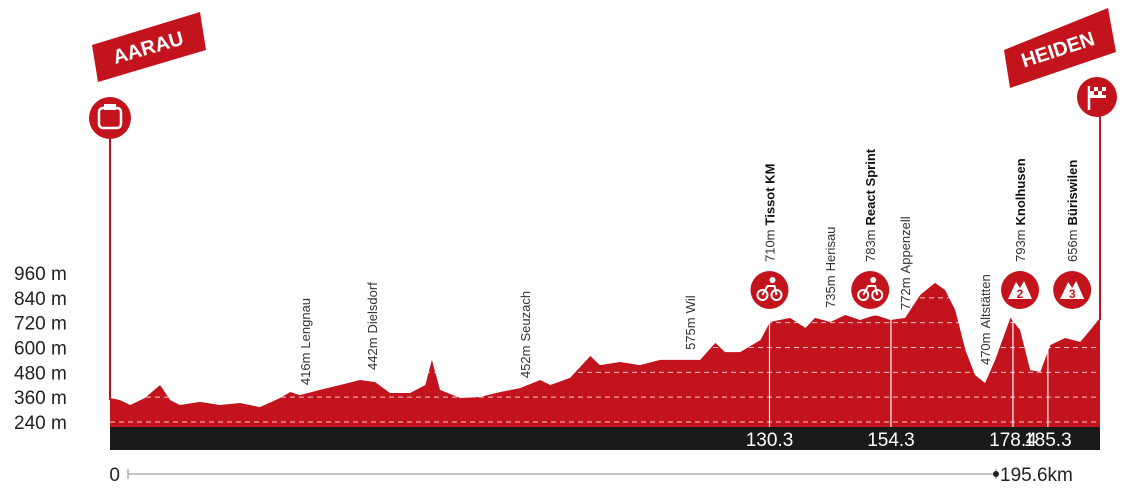  What do you see at coordinates (305, 323) in the screenshot?
I see `waypoint-name: Lengnau` at bounding box center [305, 323].